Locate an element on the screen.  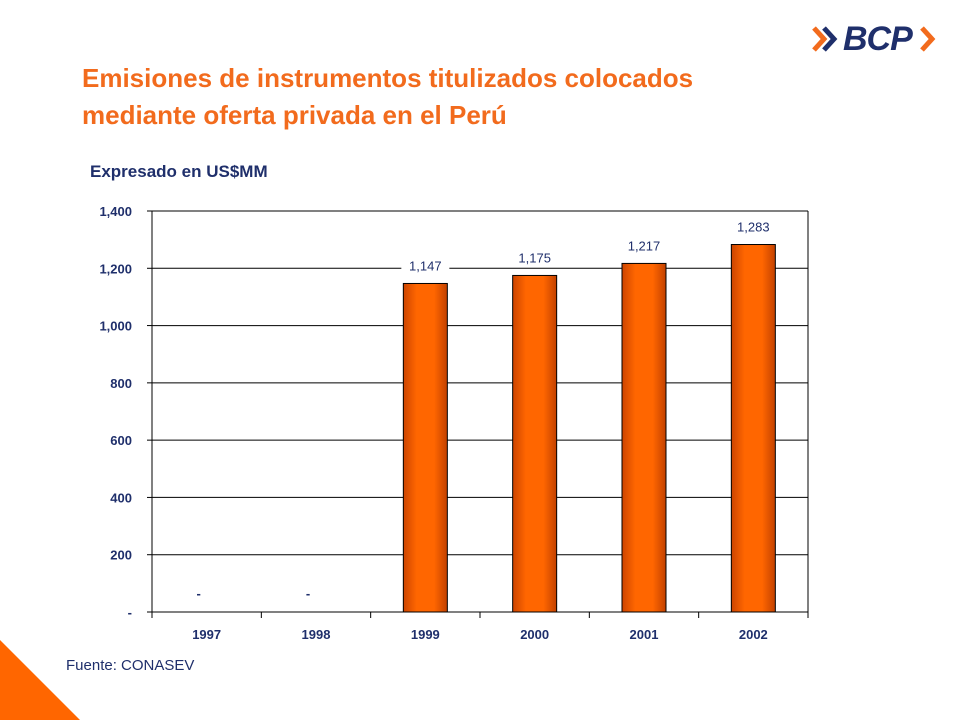
y-tick-label: 1,400 is located at coordinates (115, 211).